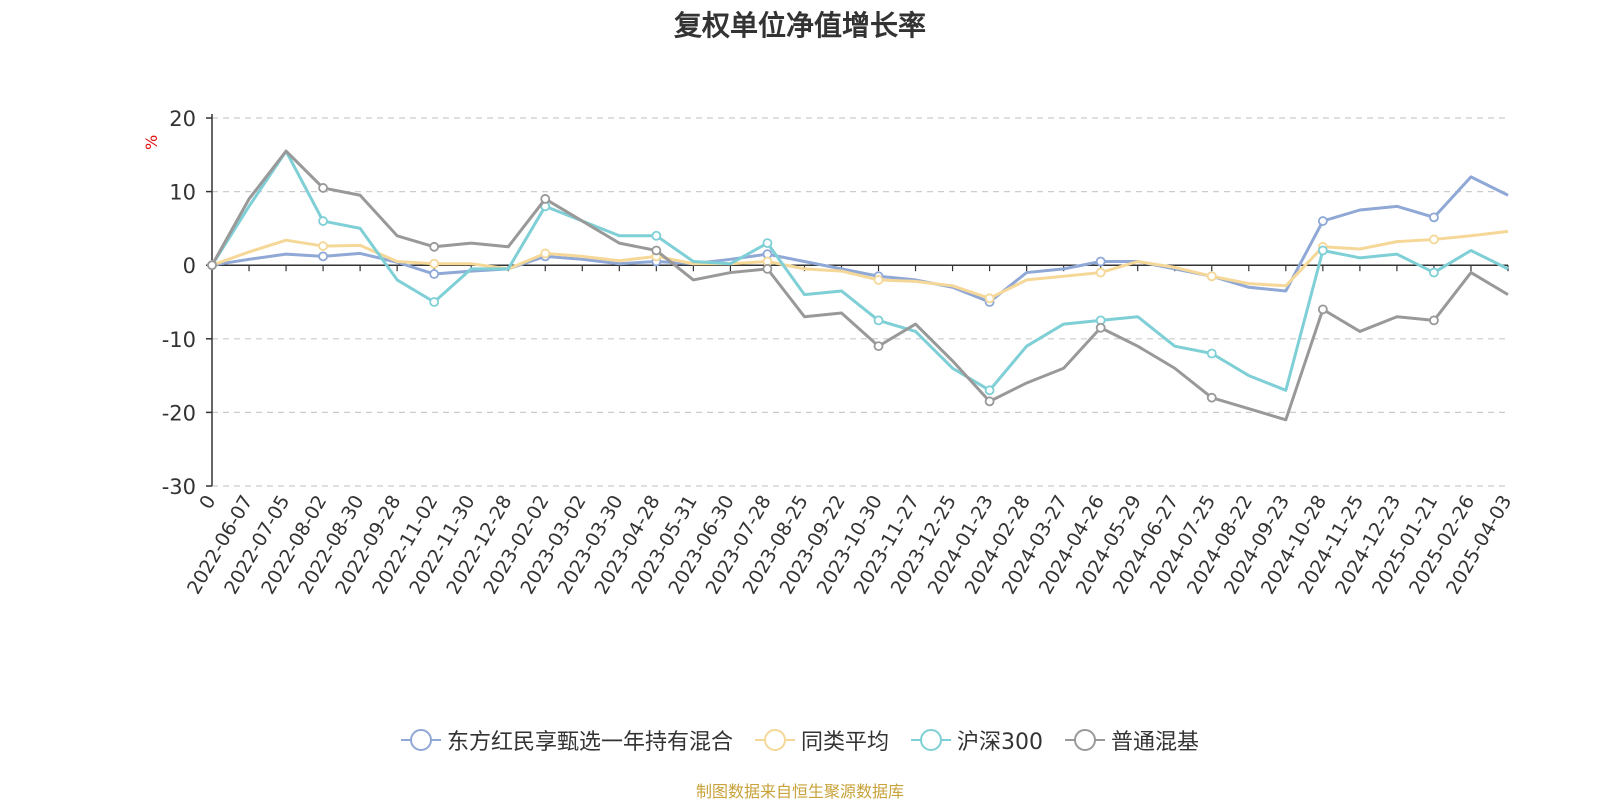  I want to click on legend-item: 普通混基, so click(1132, 740).